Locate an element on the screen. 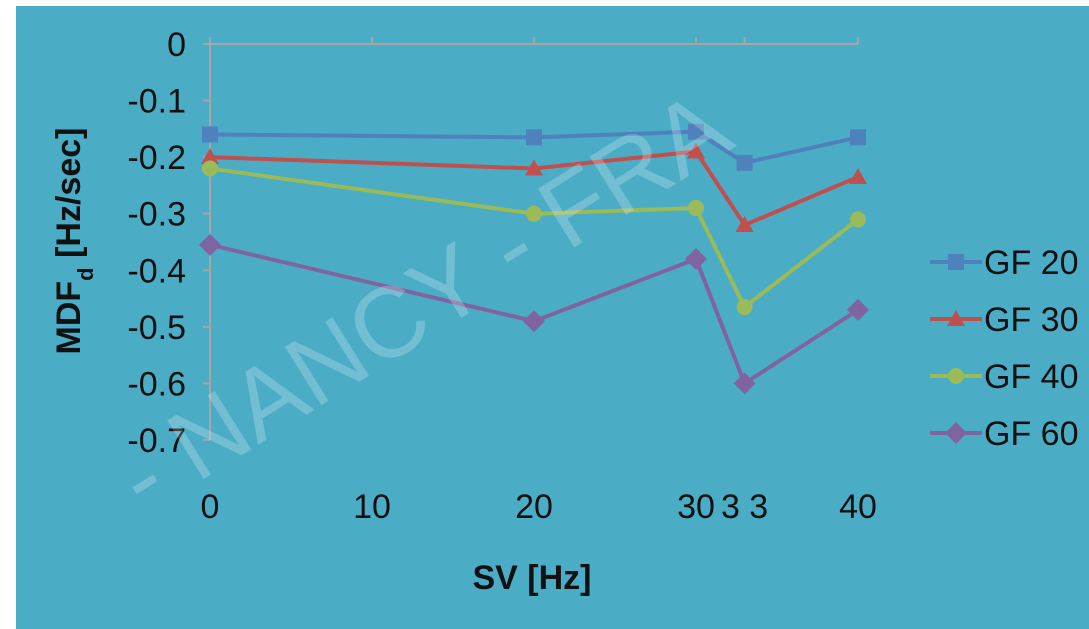  x-tick-label: 10 is located at coordinates (372, 507).